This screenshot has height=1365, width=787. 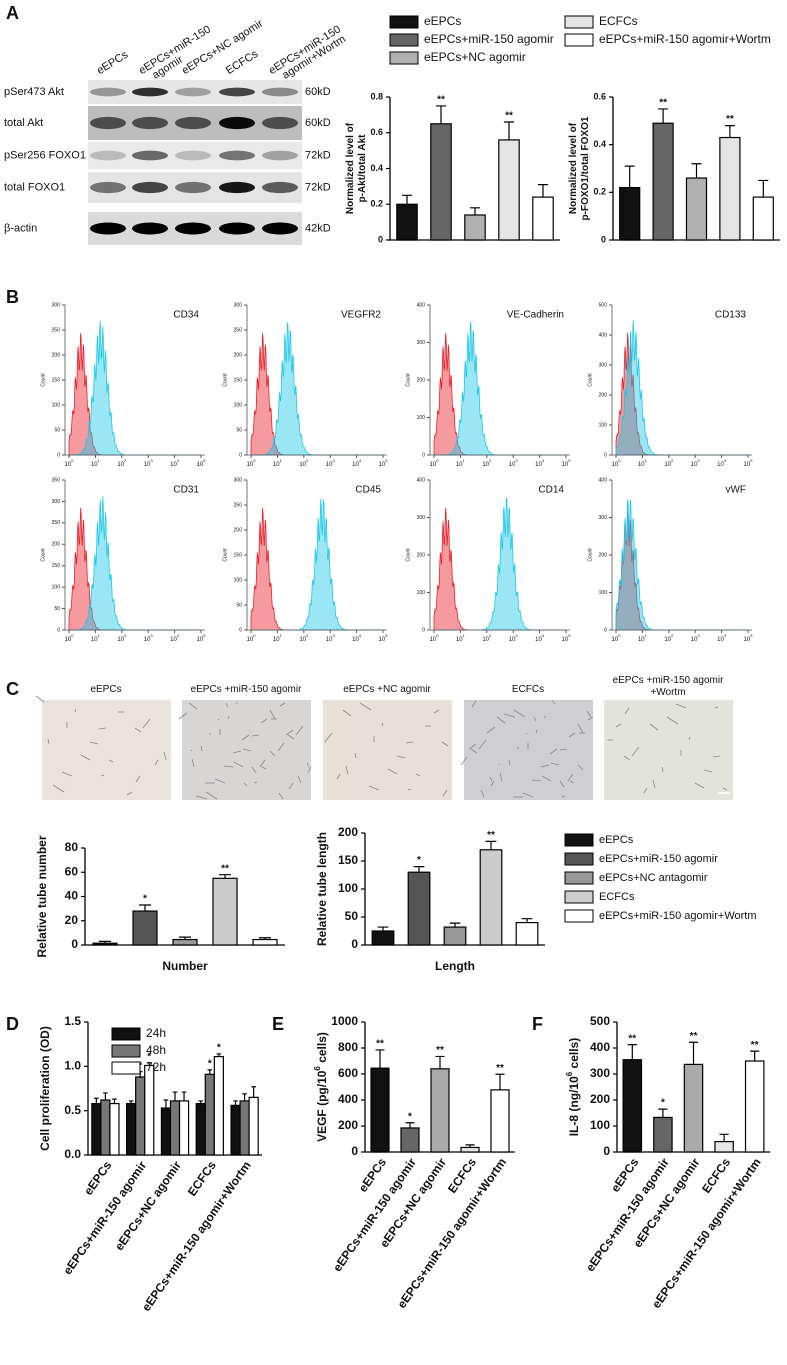 What do you see at coordinates (421, 305) in the screenshot?
I see `flow-y-tick-label: 400` at bounding box center [421, 305].